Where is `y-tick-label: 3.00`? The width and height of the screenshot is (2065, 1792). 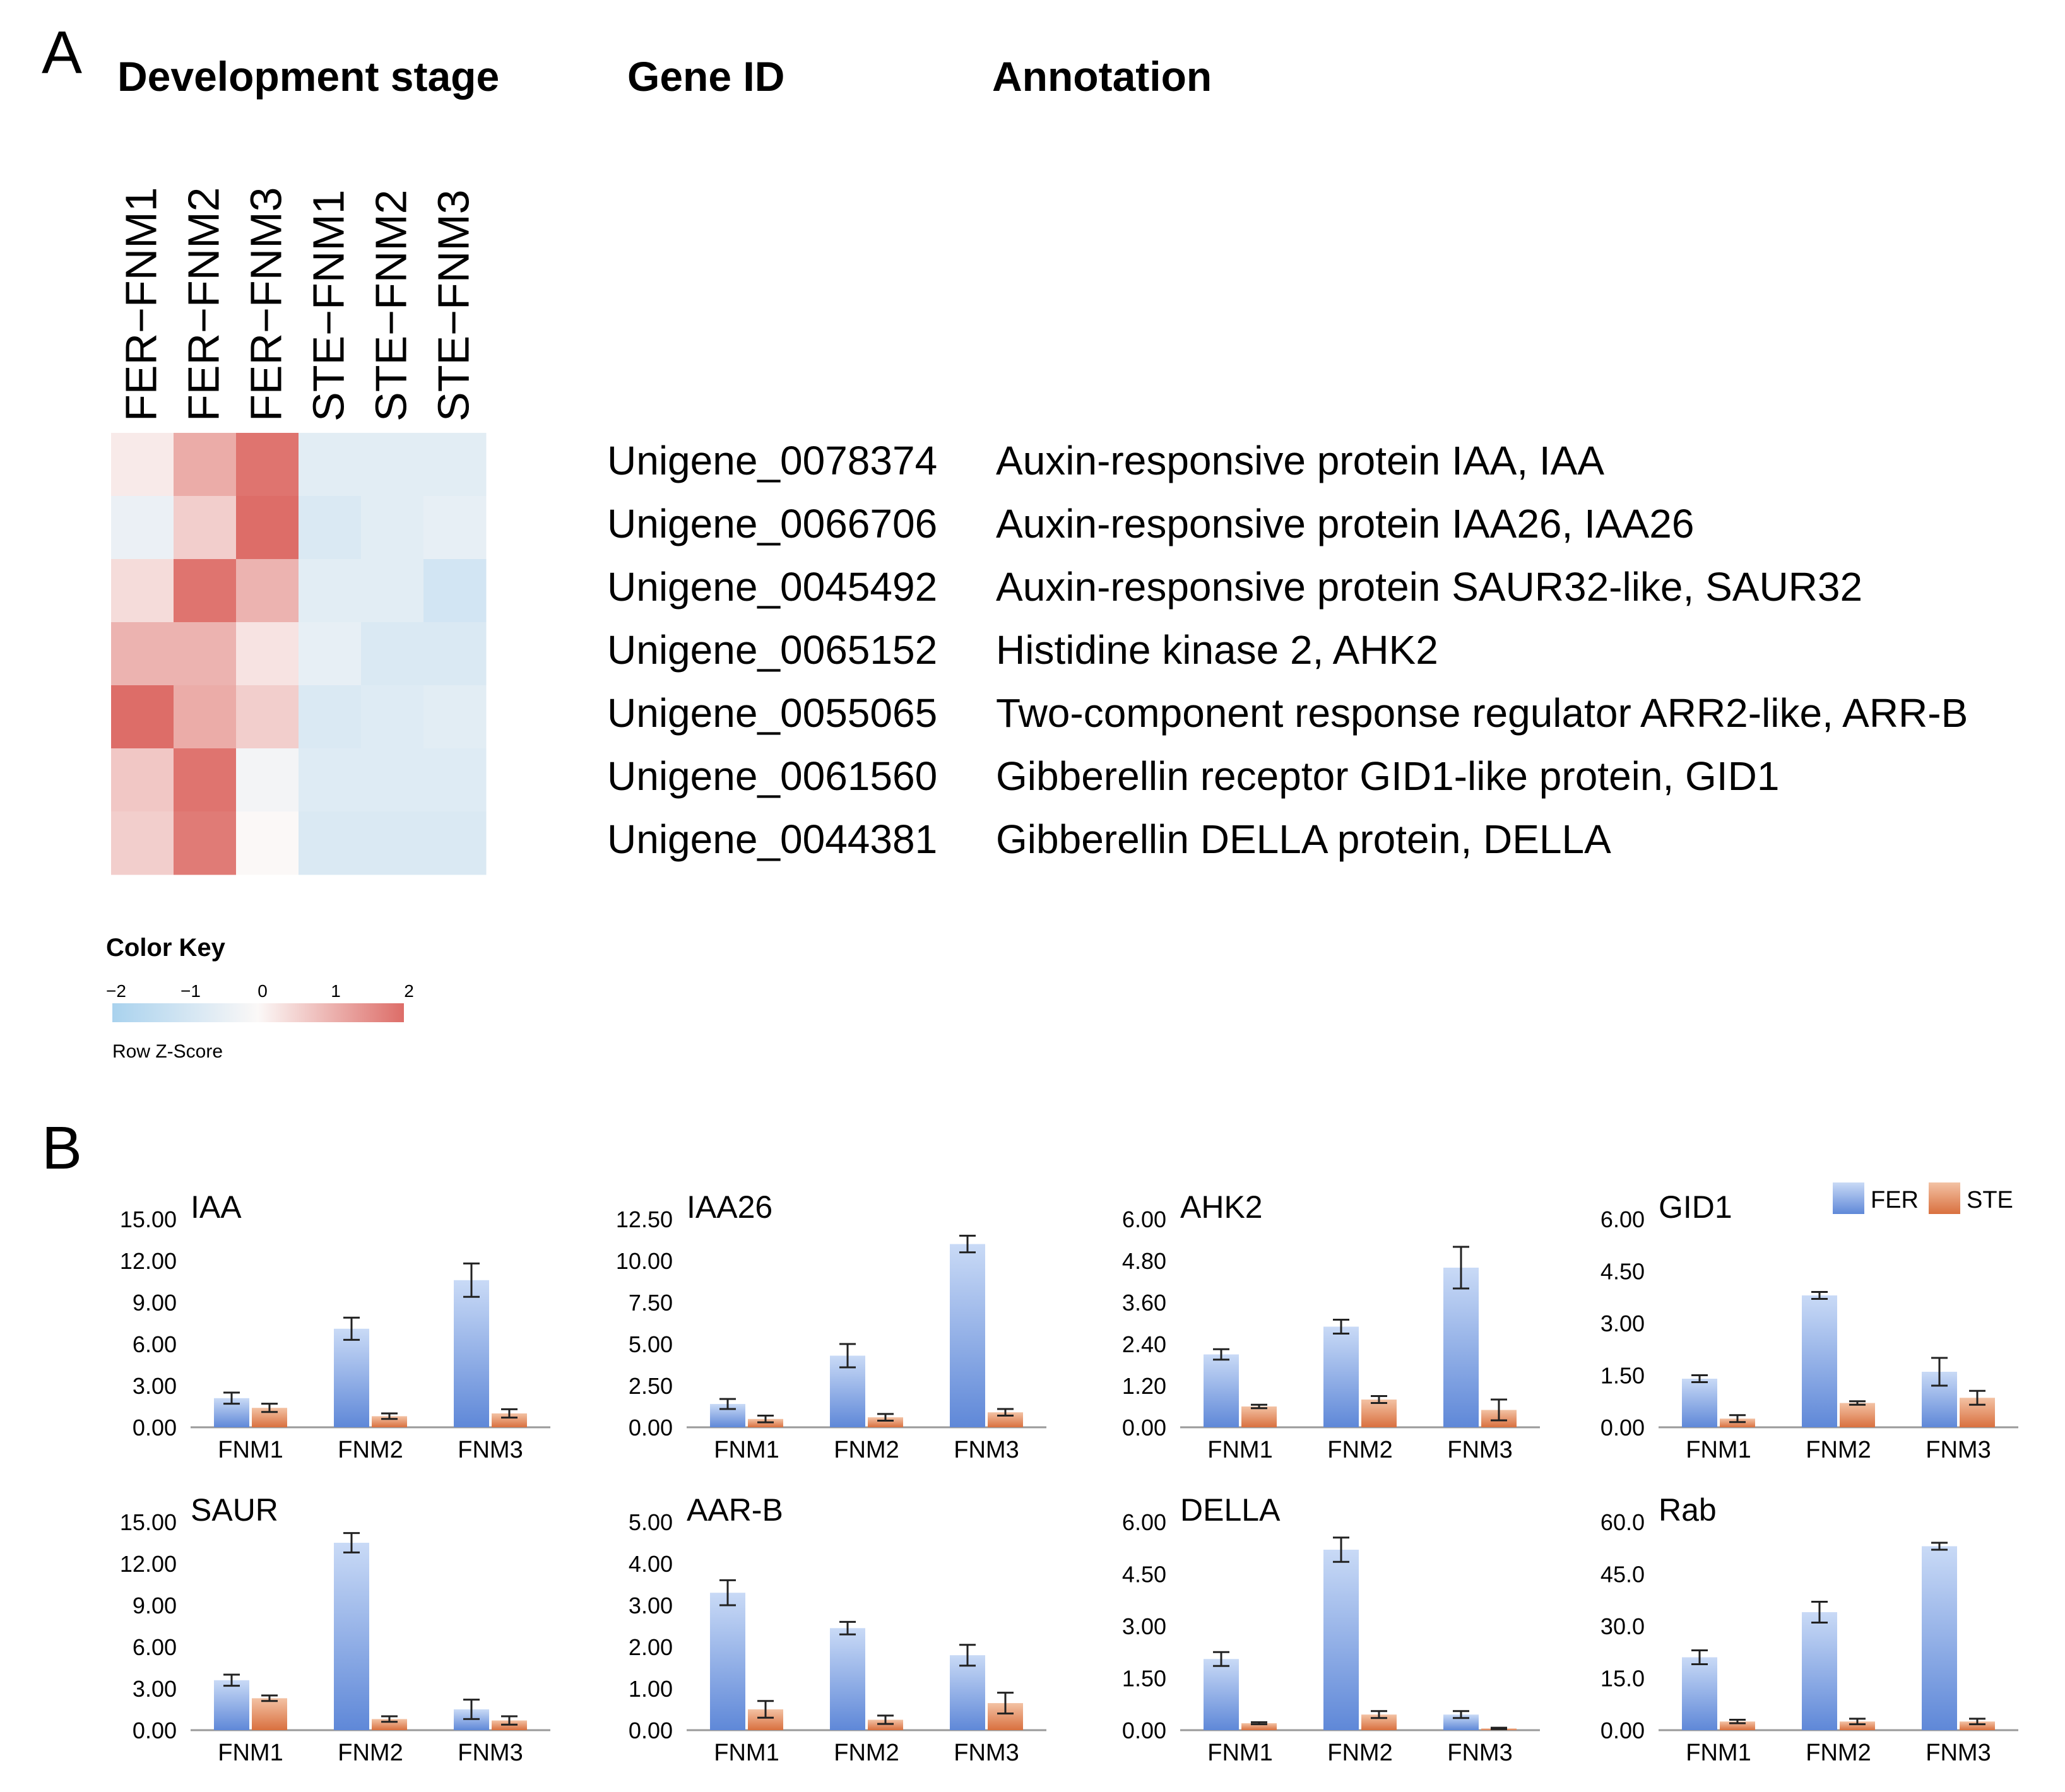 y-tick-label: 3.00 is located at coordinates (1144, 1626).